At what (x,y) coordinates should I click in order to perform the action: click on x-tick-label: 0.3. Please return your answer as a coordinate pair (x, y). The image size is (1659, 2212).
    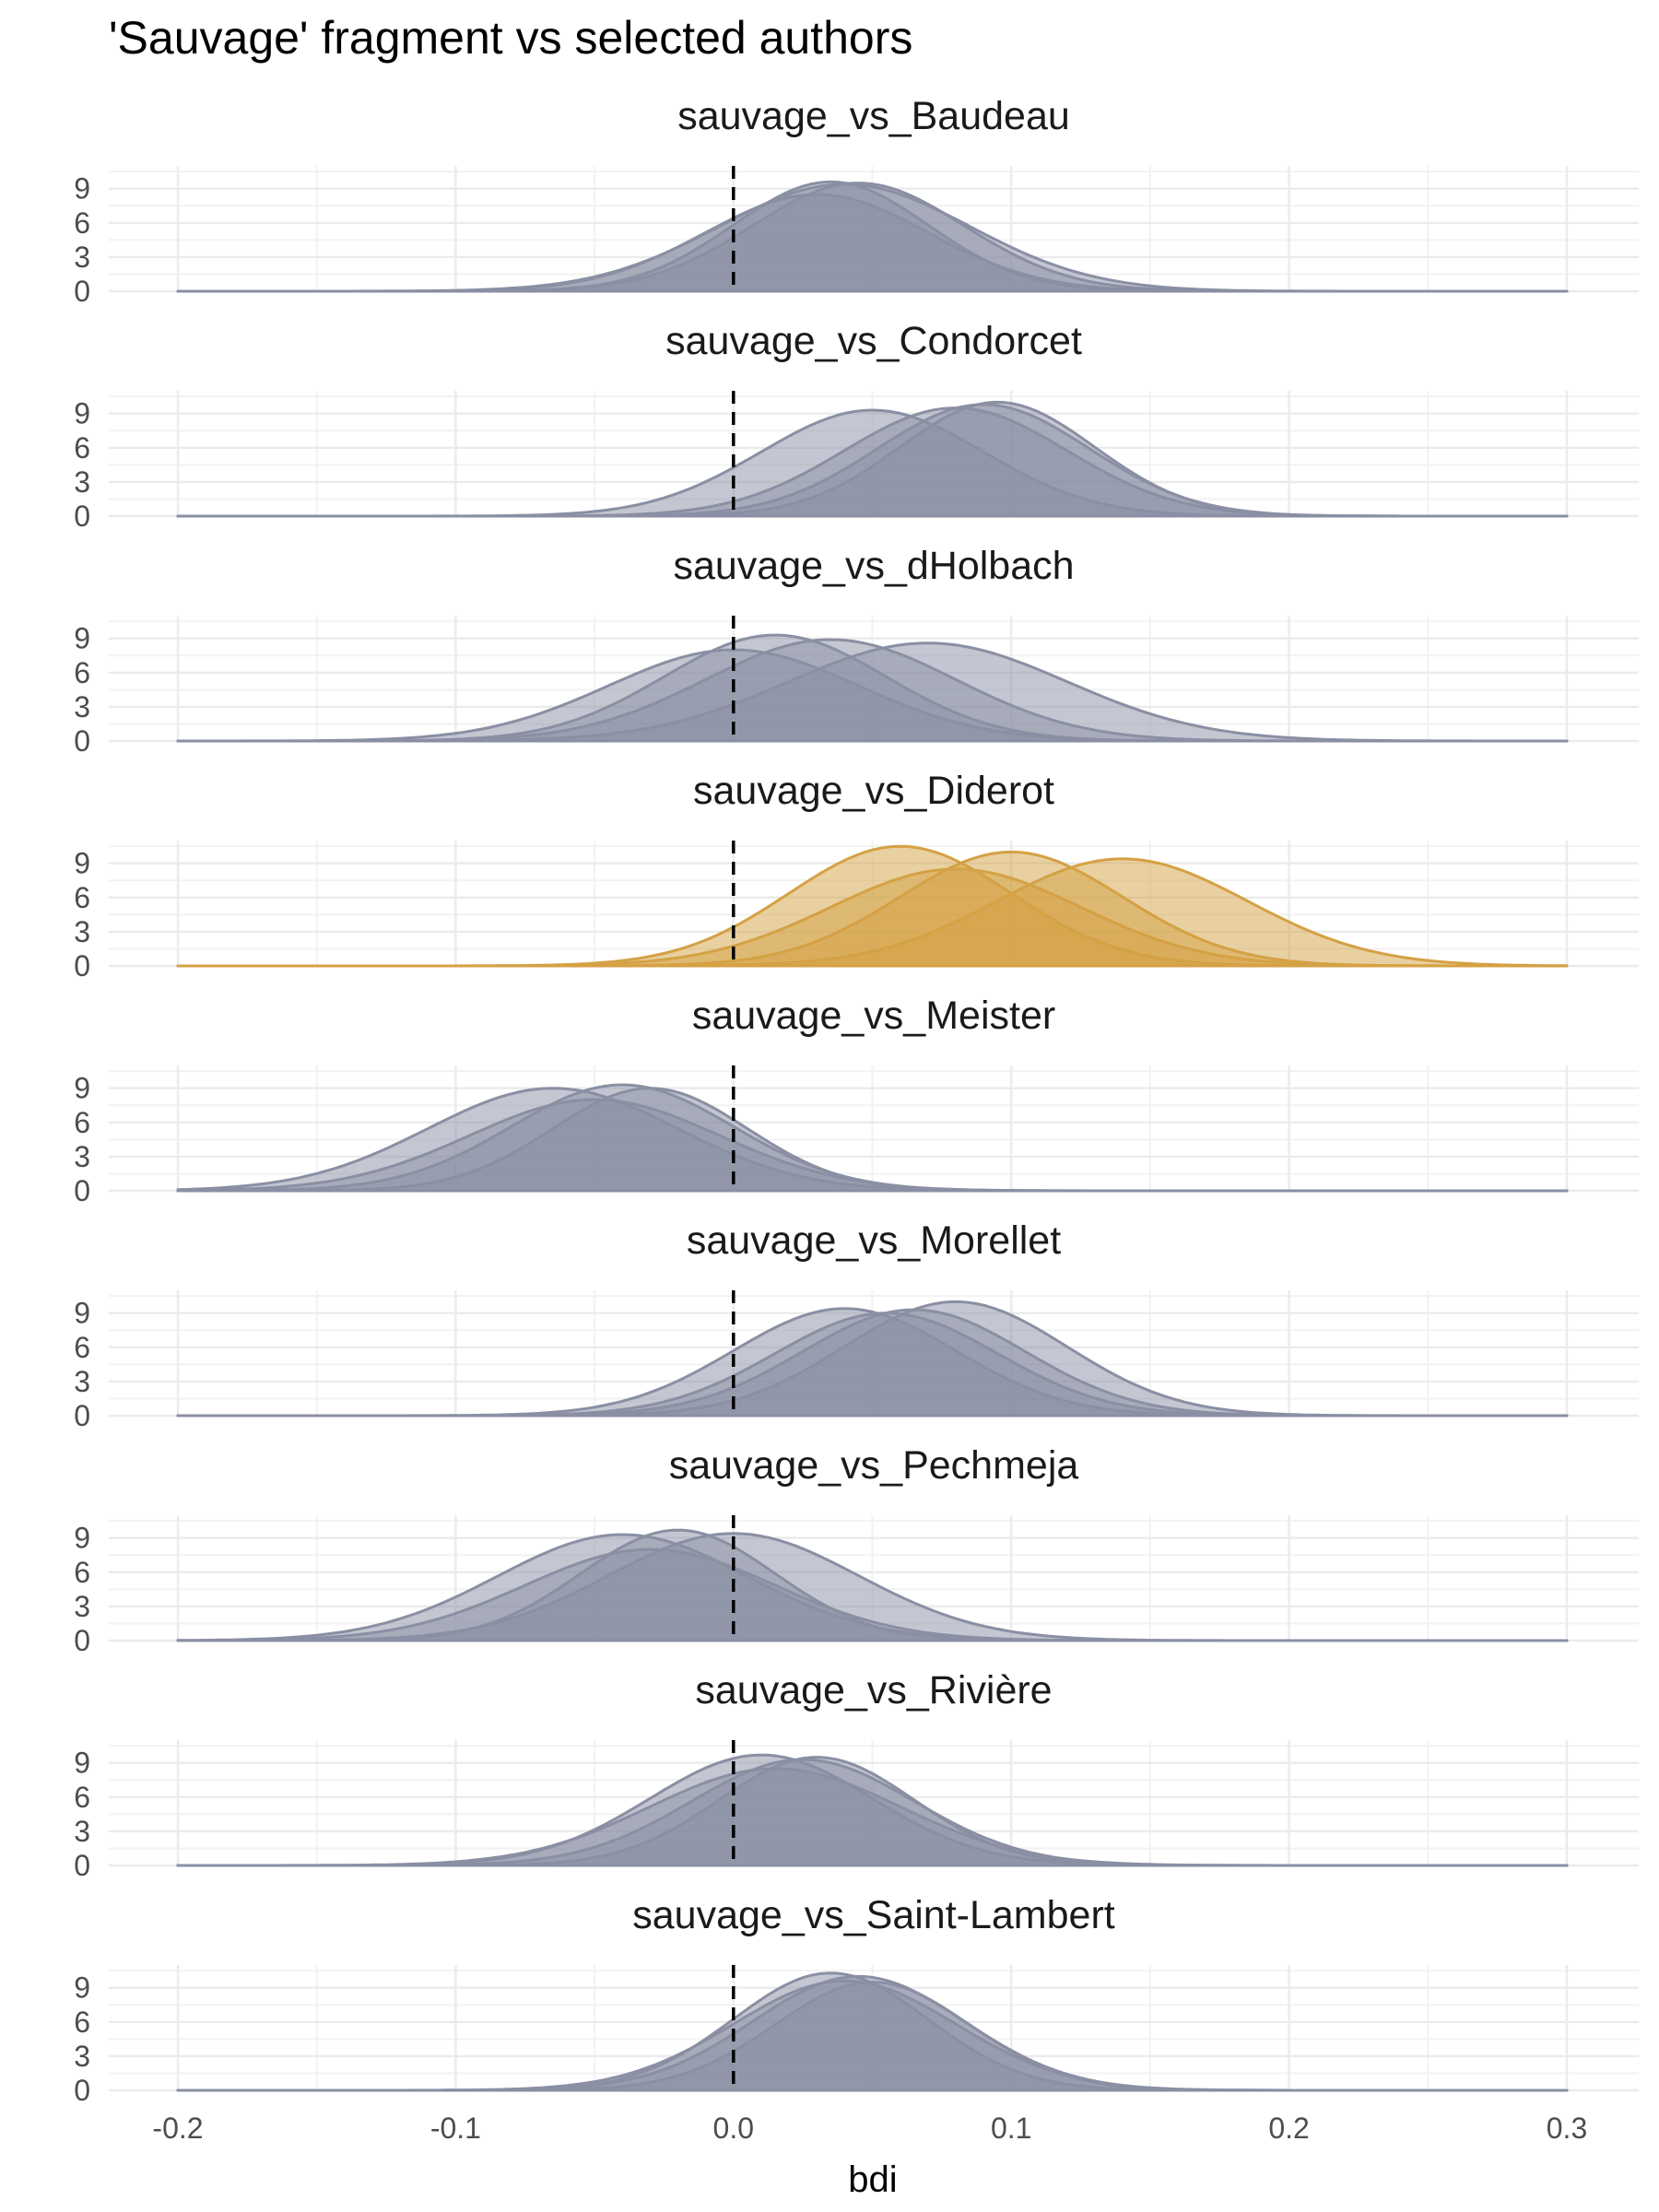
    Looking at the image, I should click on (1567, 2128).